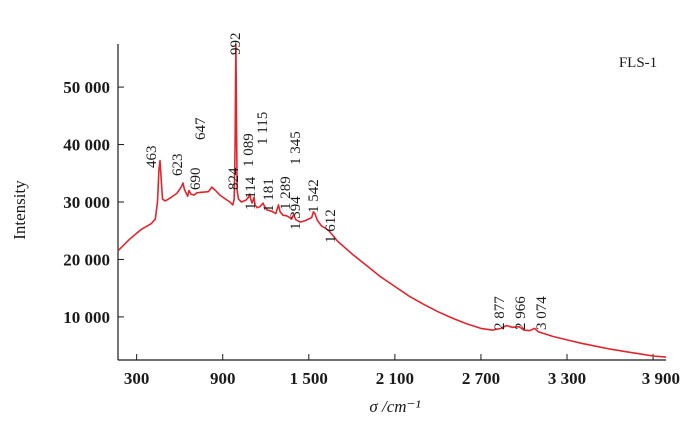 This screenshot has width=684, height=428. What do you see at coordinates (86, 145) in the screenshot?
I see `y-tick-label: 40 000` at bounding box center [86, 145].